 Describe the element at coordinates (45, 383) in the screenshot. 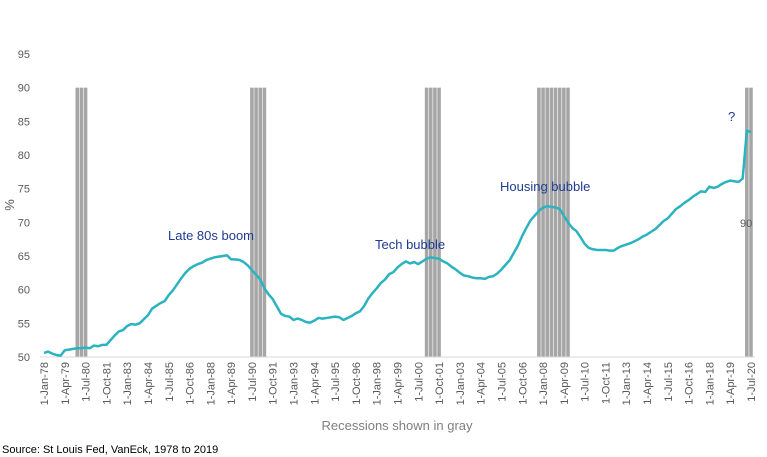

I see `x-tick-label: 1-Jan-78` at that location.